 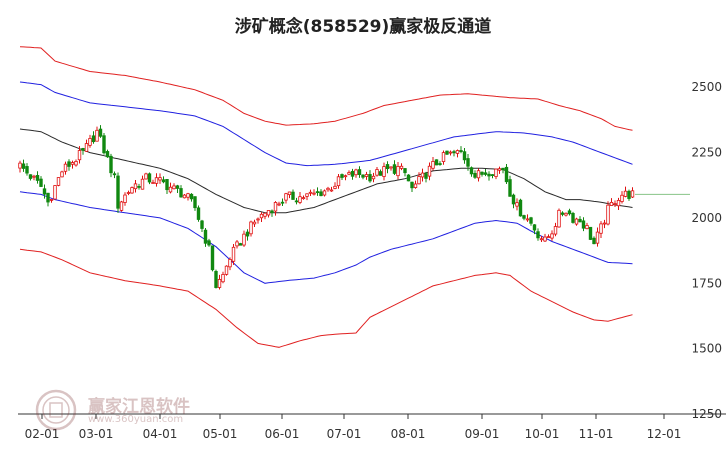 I want to click on watermark-text: 赢家江恩软件, so click(x=139, y=407).